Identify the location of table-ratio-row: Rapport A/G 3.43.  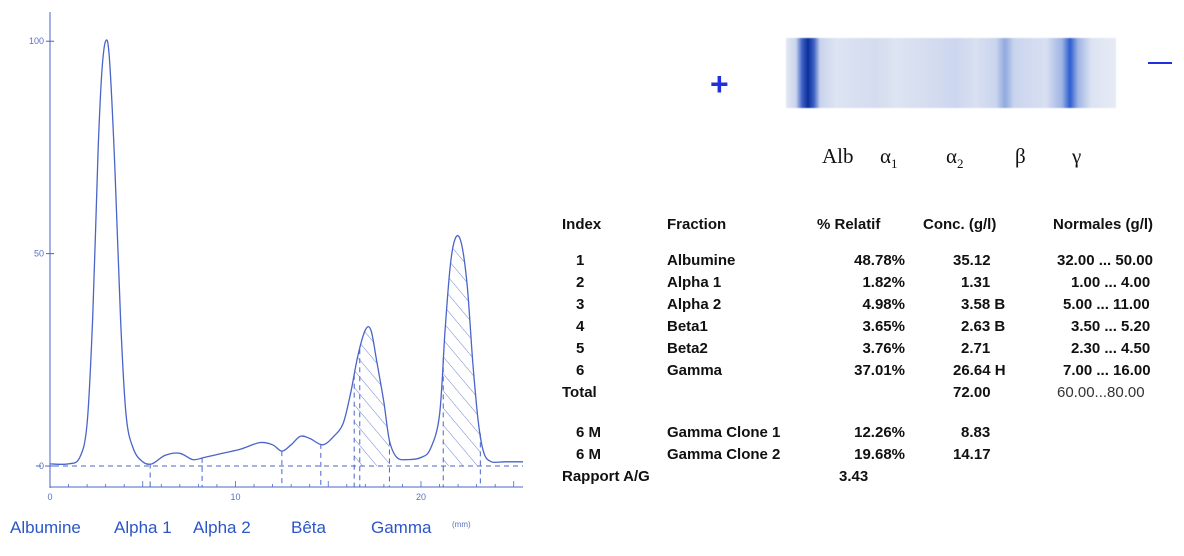
(715, 476).